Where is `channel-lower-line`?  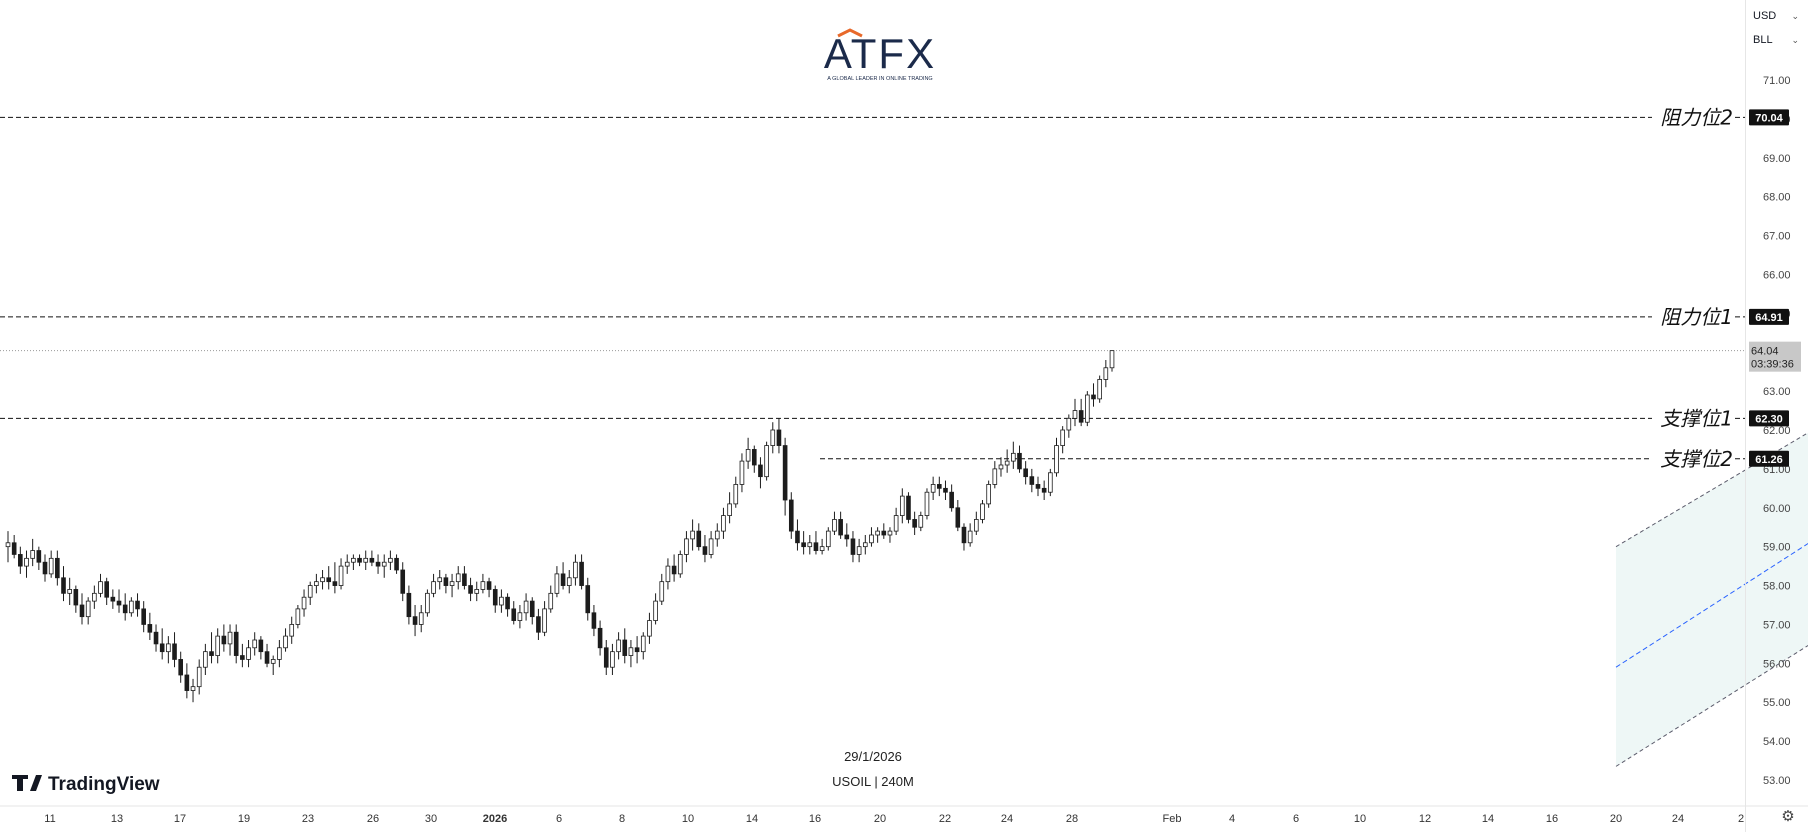 channel-lower-line is located at coordinates (1711, 705).